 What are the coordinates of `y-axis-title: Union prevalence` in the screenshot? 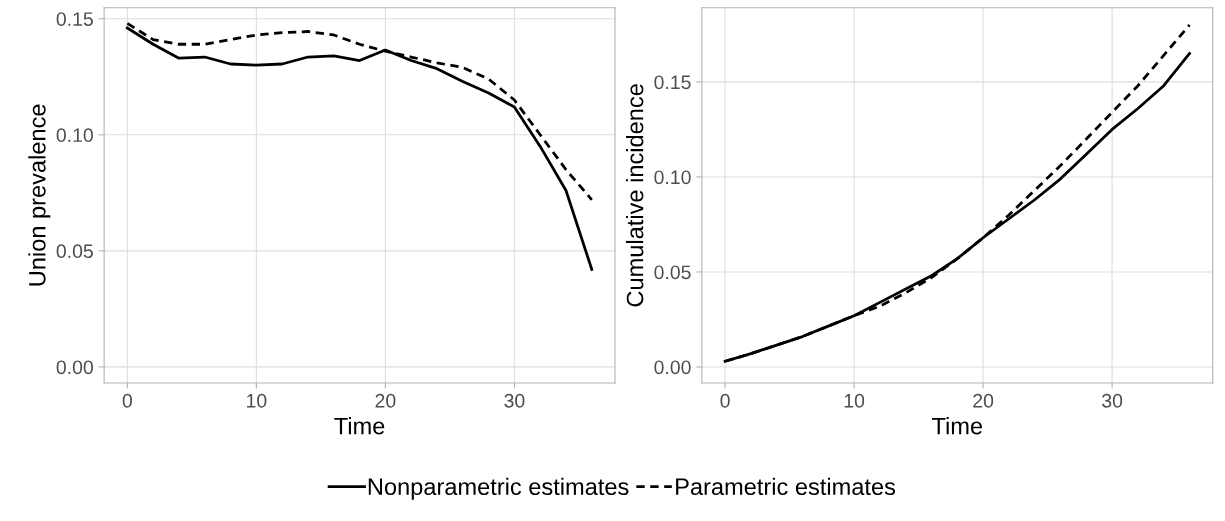 It's located at (39, 195).